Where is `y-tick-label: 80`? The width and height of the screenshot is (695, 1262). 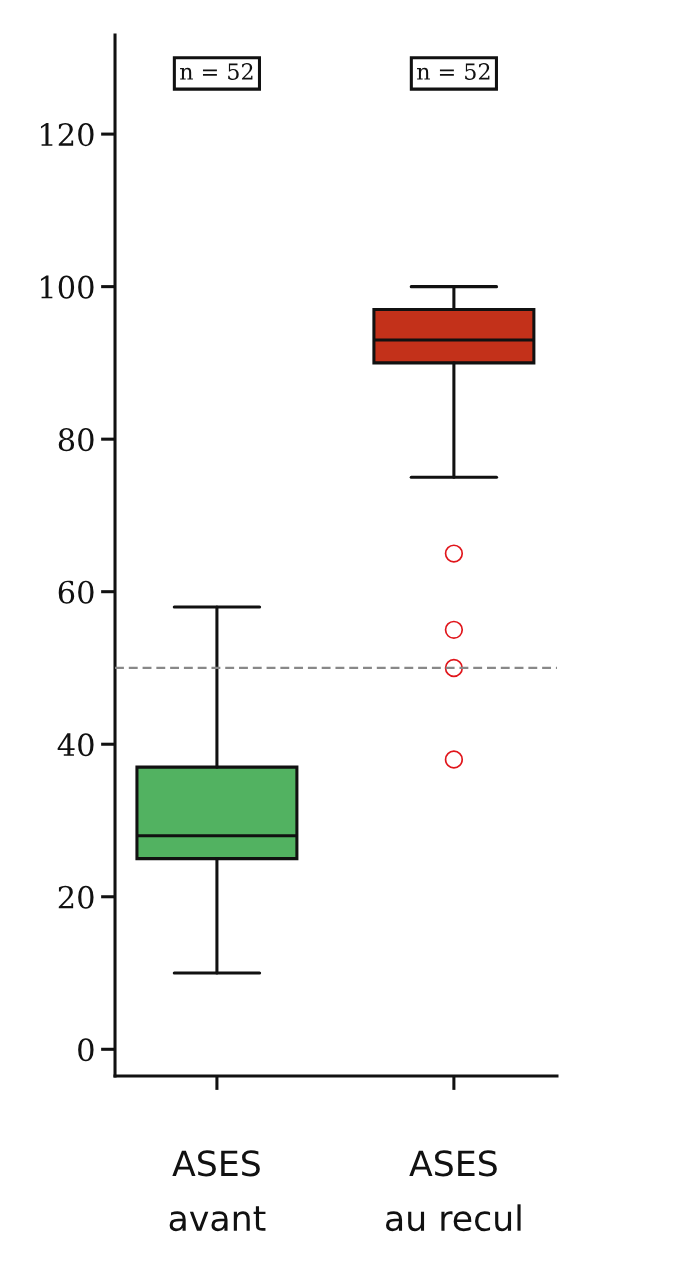 y-tick-label: 80 is located at coordinates (76, 440).